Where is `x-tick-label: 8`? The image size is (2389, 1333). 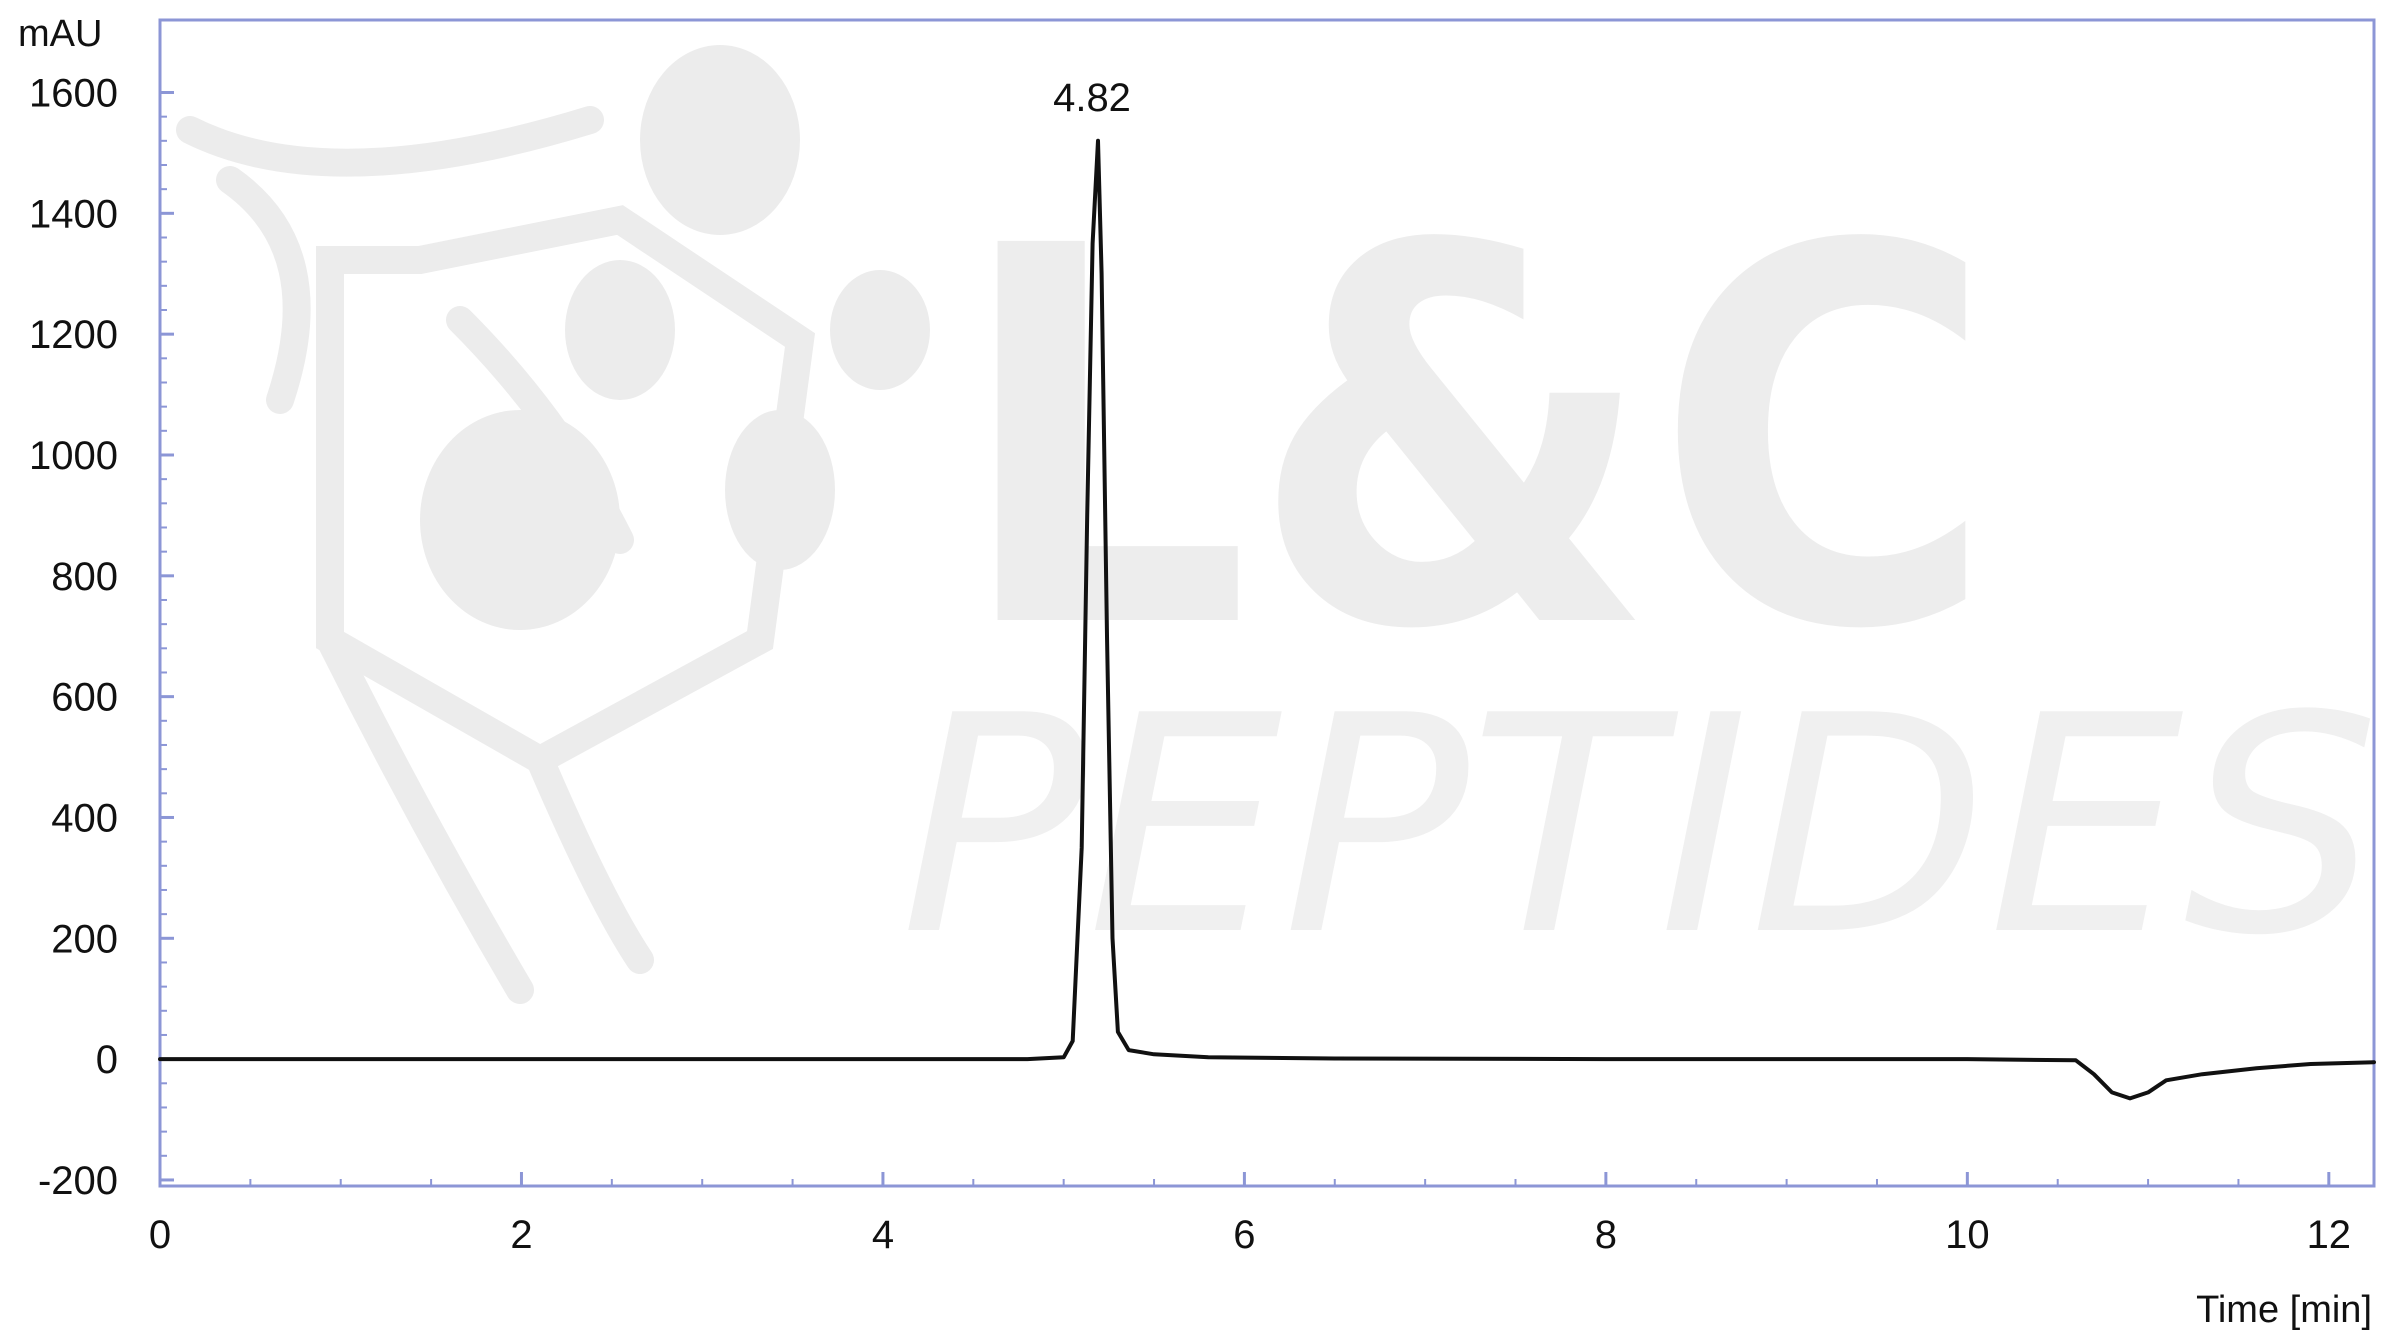
x-tick-label: 8 is located at coordinates (1606, 1235).